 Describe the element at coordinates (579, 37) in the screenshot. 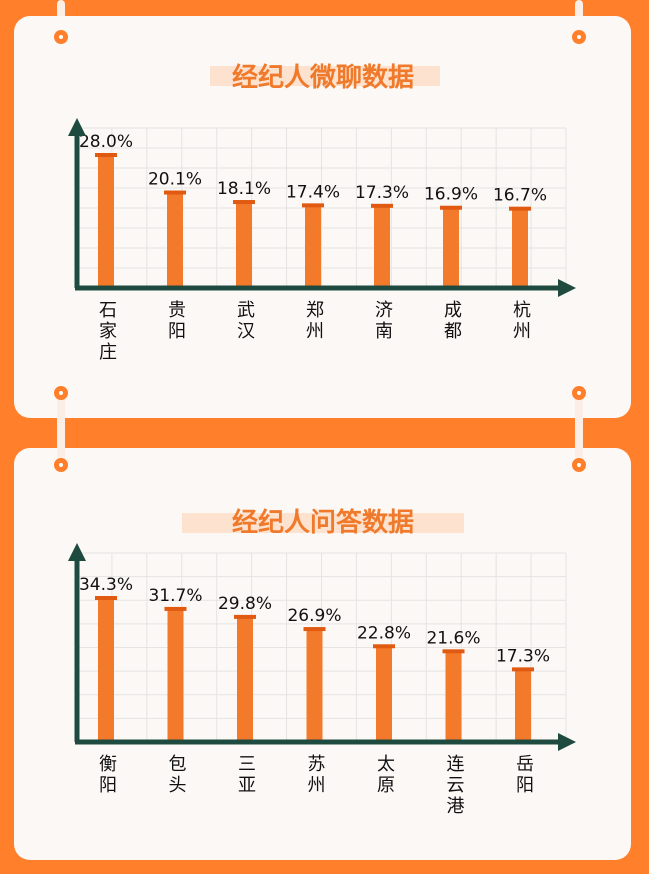

I see `ring-right-top` at that location.